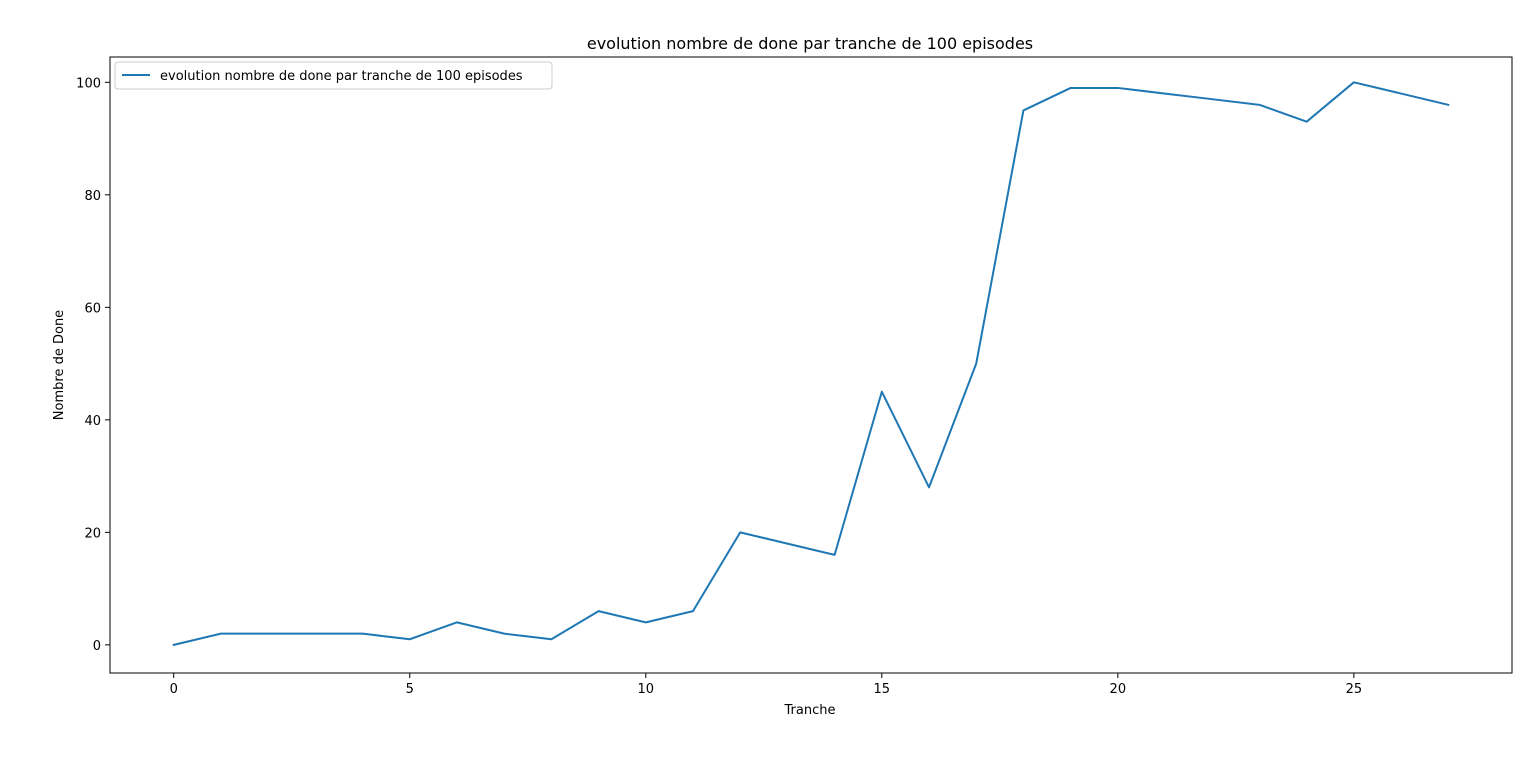  Describe the element at coordinates (174, 689) in the screenshot. I see `x-tick-label: 0` at that location.